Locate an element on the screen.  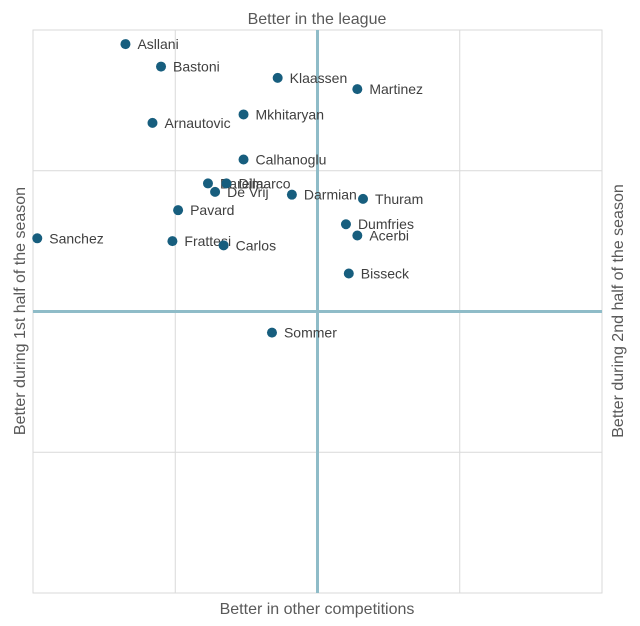
data-point-label: Asllani is located at coordinates (157, 44).